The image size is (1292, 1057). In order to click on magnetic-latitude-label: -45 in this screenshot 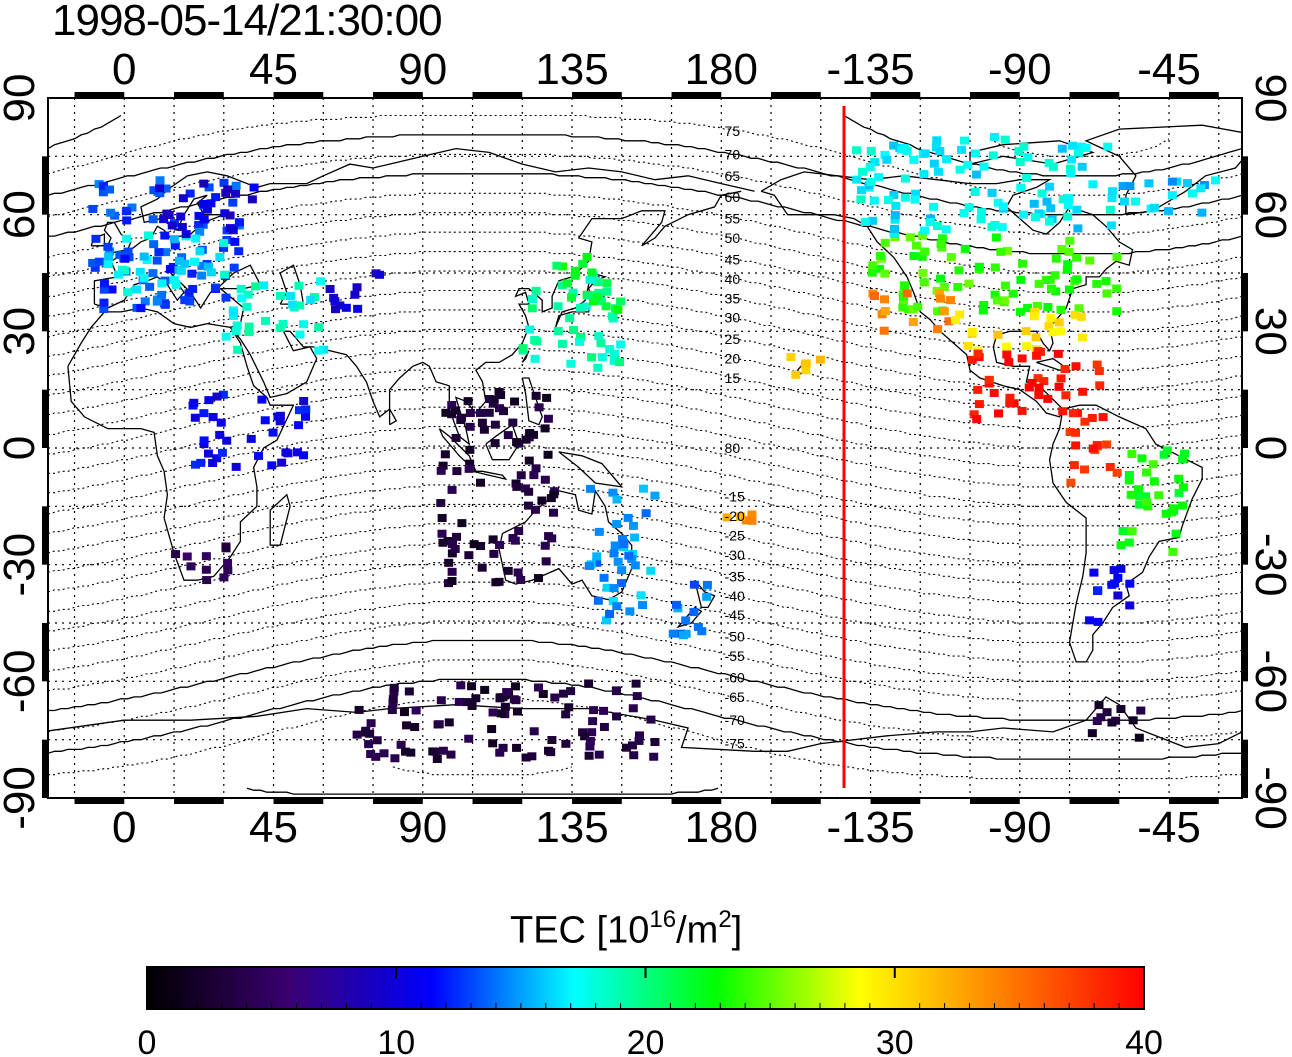, I will do `click(735, 615)`.